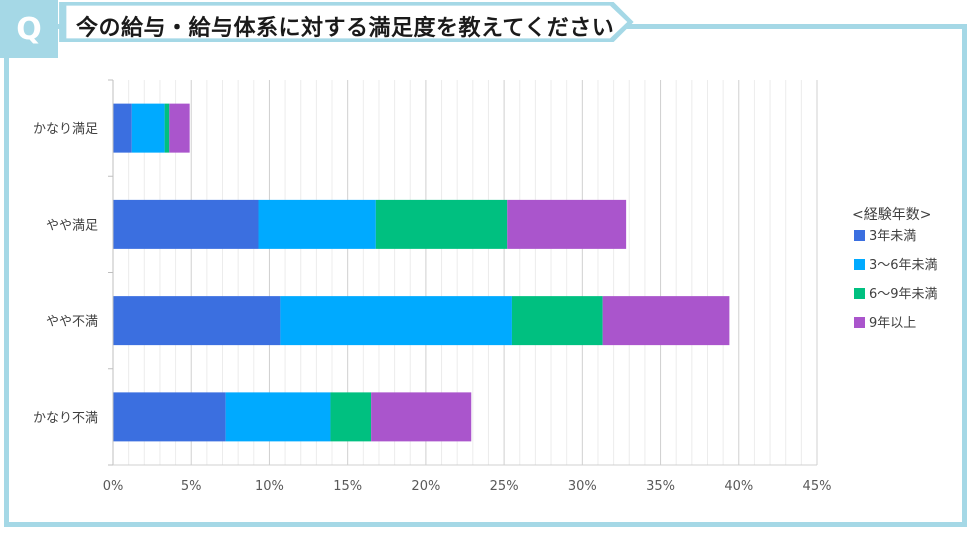  I want to click on category-label: やや満足, so click(72, 225).